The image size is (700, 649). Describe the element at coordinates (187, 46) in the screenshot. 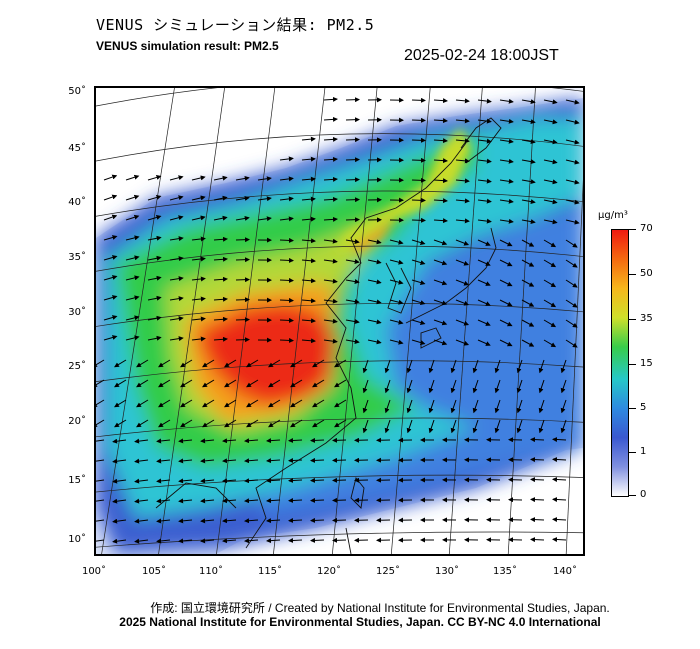

I see `page-title-english: VENUS simulation result: PM2.5` at that location.